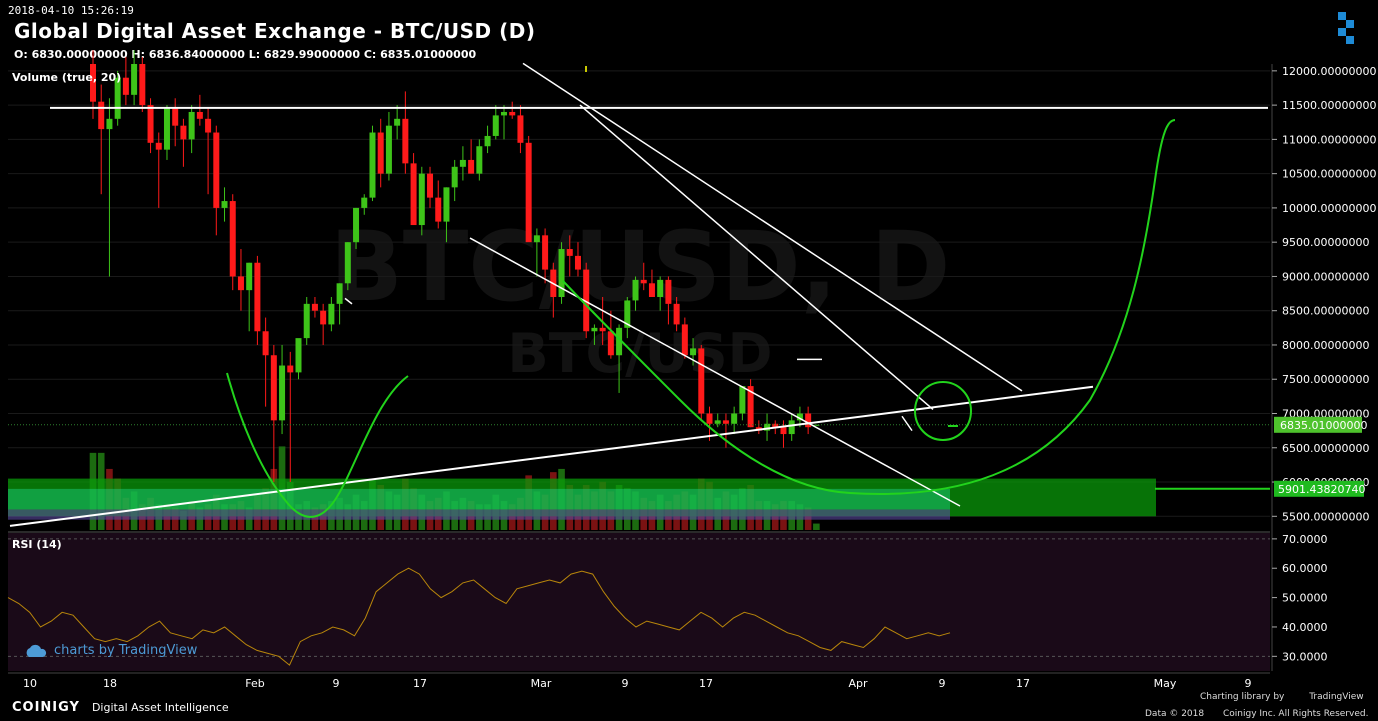 Image resolution: width=1378 pixels, height=721 pixels. Describe the element at coordinates (36, 650) in the screenshot. I see `cloud-icon` at that location.